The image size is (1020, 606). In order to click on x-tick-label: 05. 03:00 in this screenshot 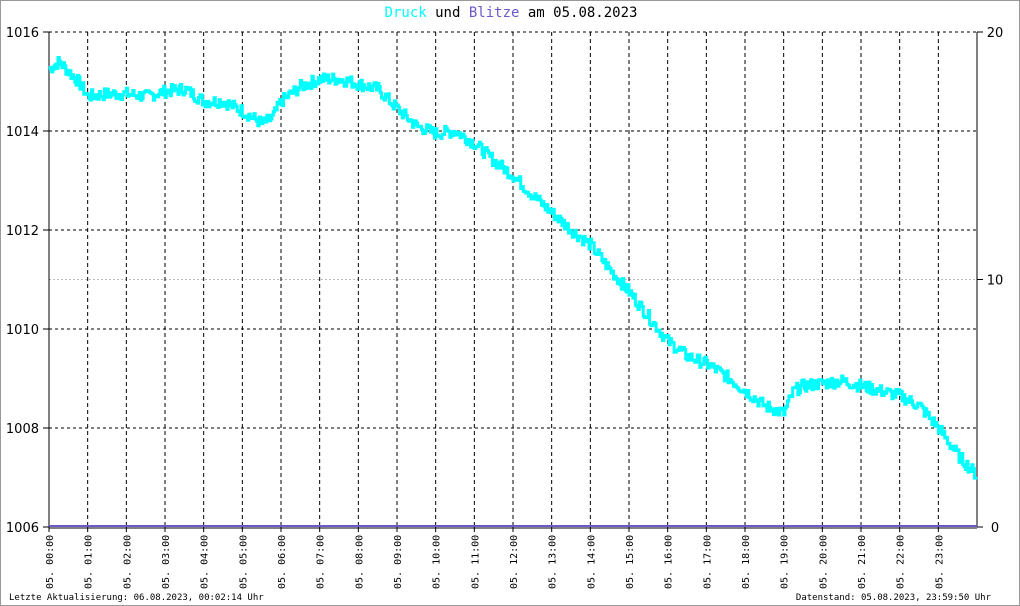, I will do `click(166, 562)`.